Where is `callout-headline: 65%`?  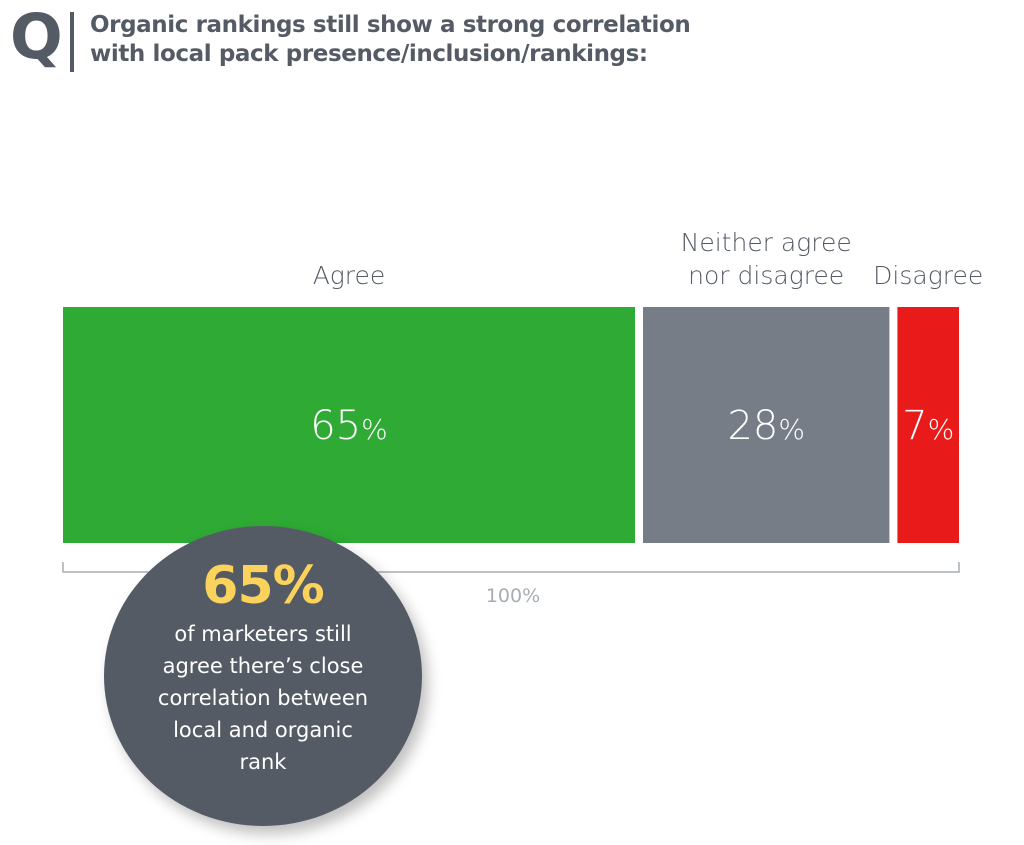
callout-headline: 65% is located at coordinates (263, 586).